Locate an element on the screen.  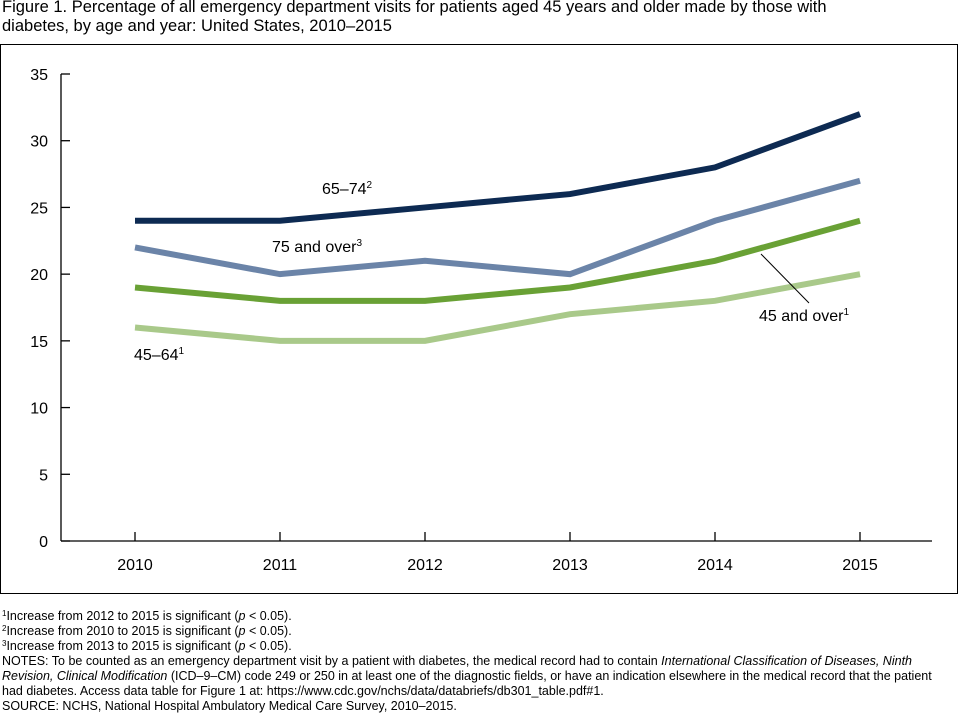
x-tick-label: 2012 is located at coordinates (425, 565).